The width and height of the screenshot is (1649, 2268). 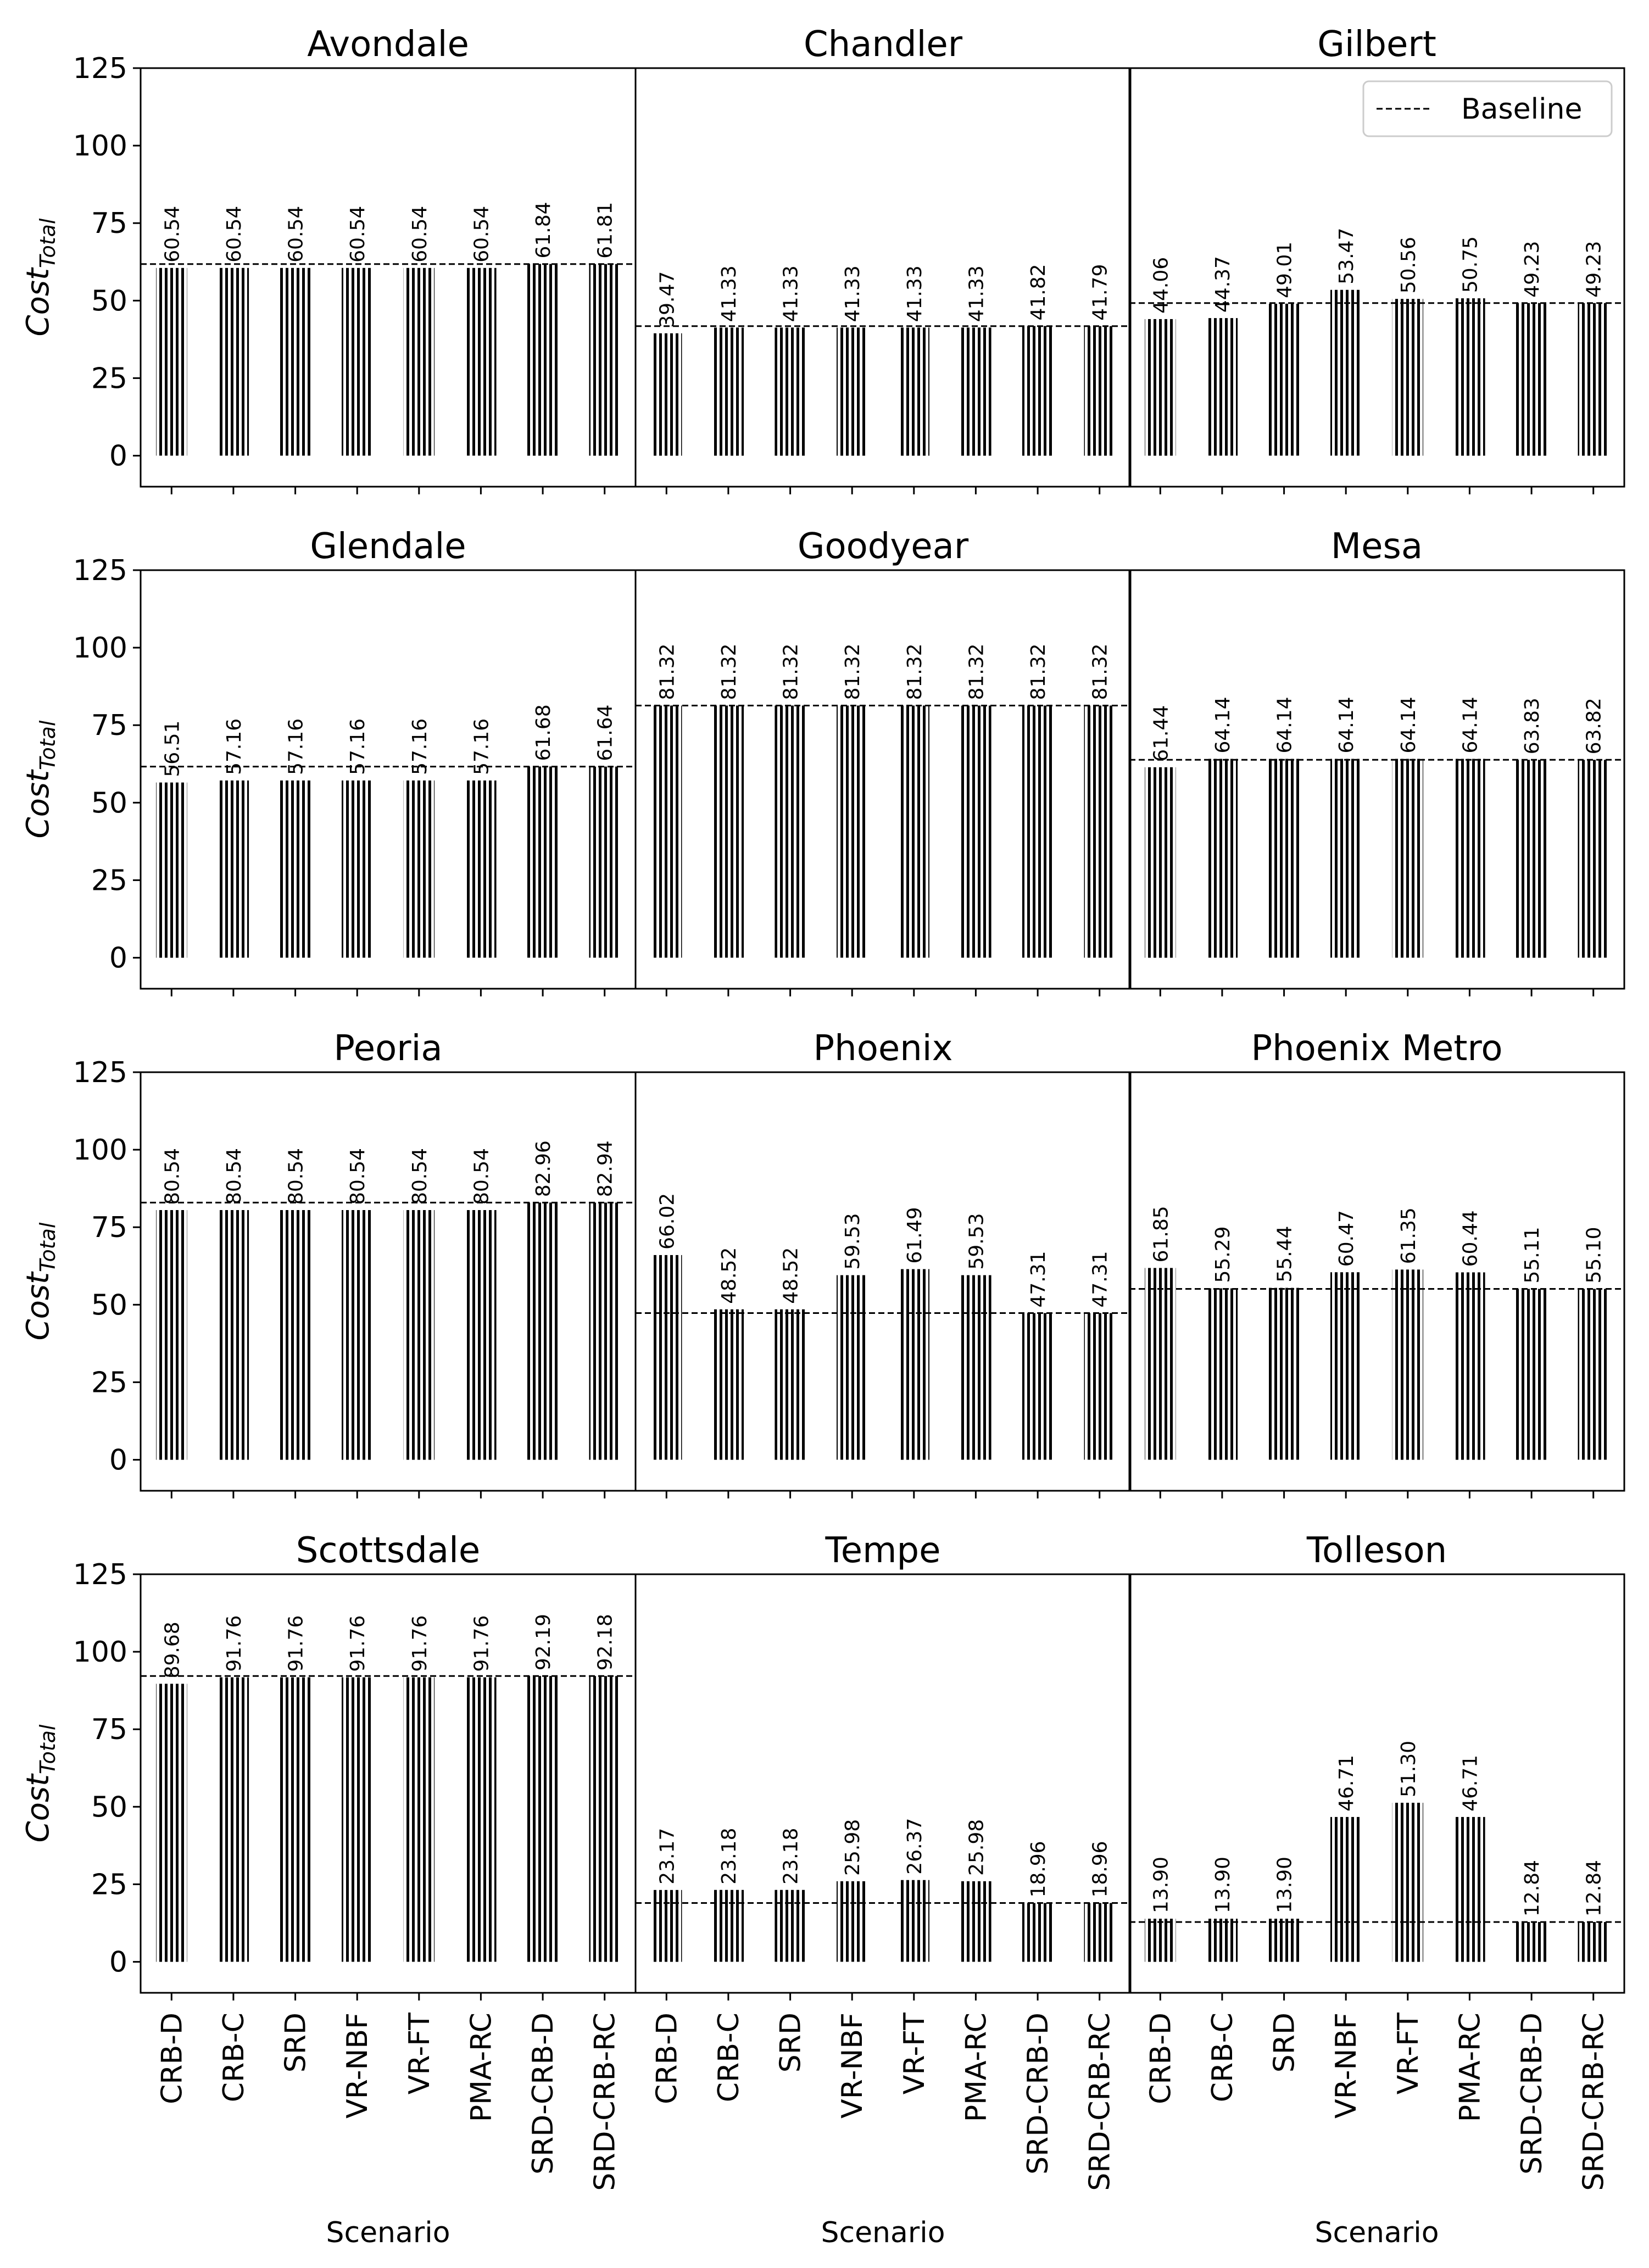 What do you see at coordinates (915, 293) in the screenshot?
I see `value-label: 41.33` at bounding box center [915, 293].